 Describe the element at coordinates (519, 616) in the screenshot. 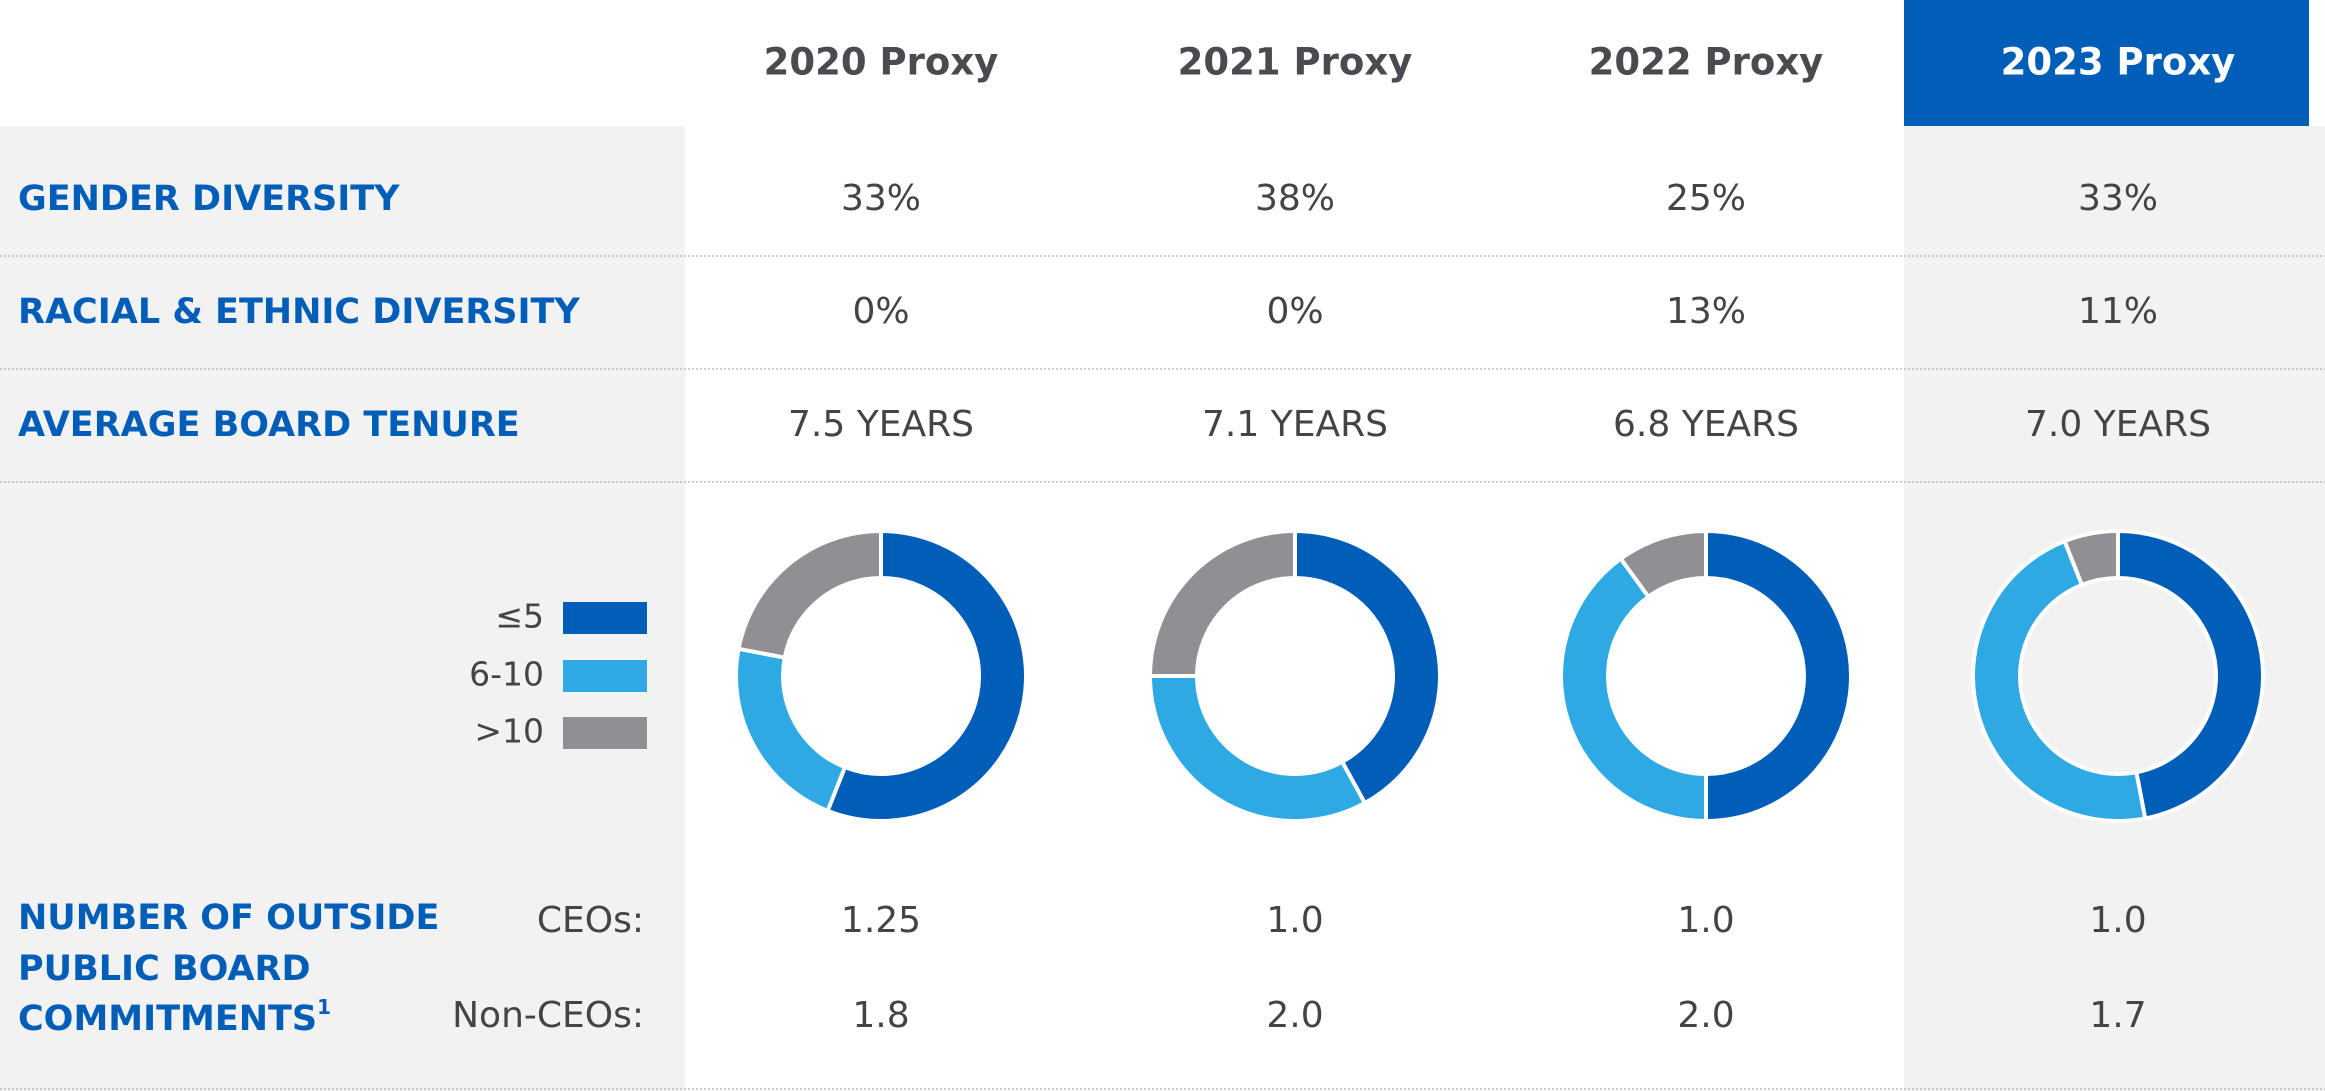

I see `legend-label: ≤5` at that location.